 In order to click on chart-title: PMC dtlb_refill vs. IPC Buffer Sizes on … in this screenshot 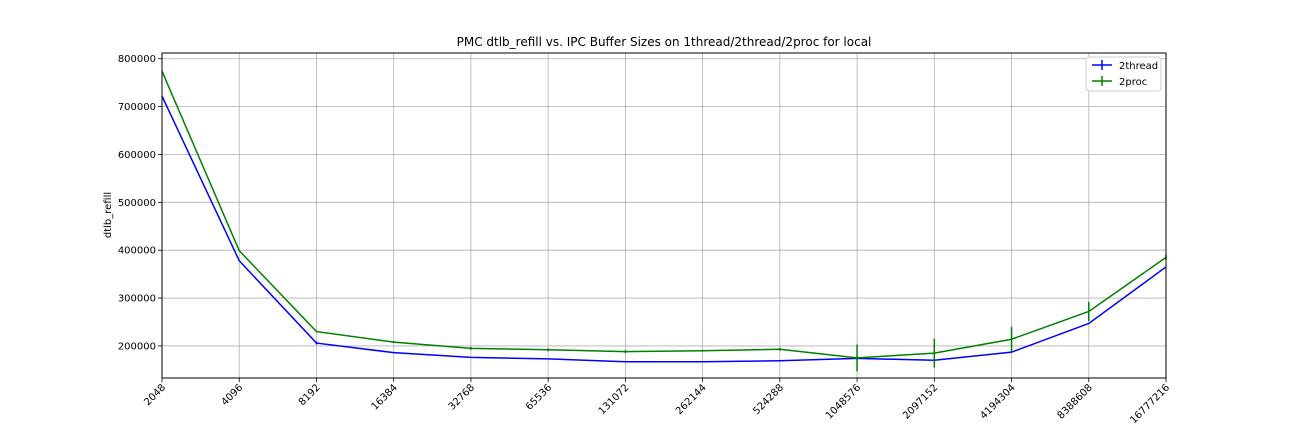, I will do `click(664, 42)`.